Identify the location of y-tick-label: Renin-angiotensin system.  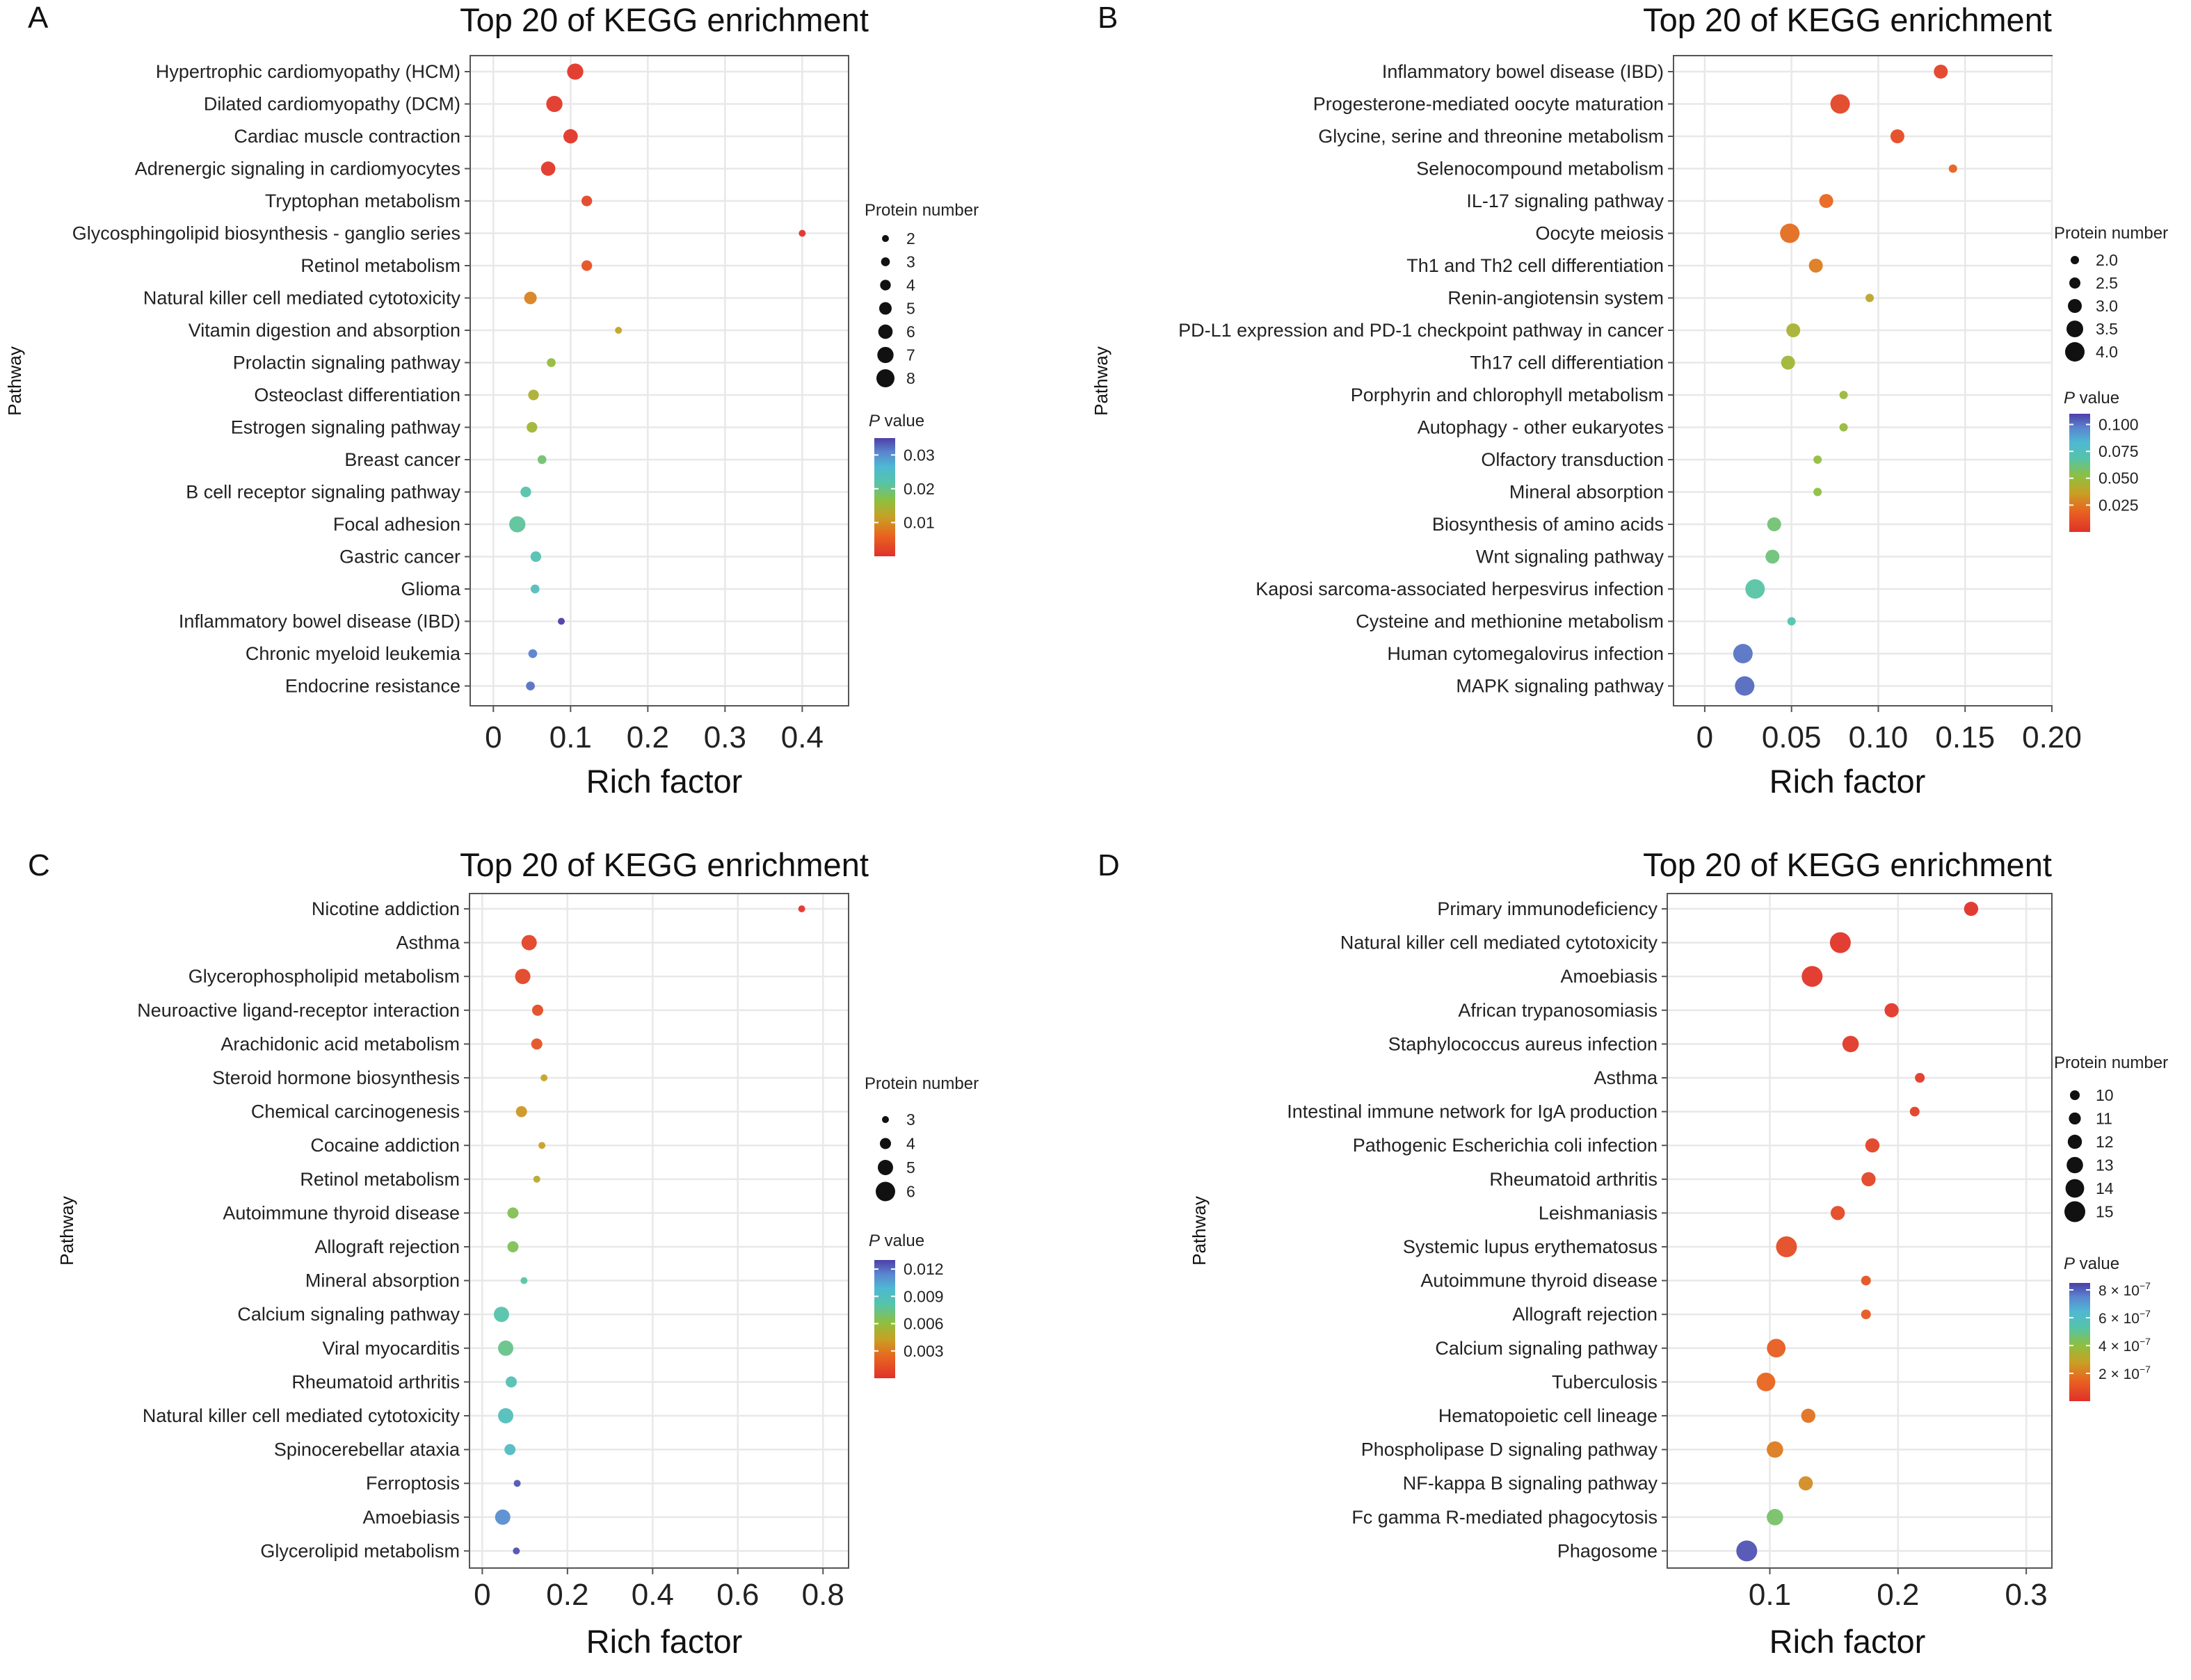
(1555, 298).